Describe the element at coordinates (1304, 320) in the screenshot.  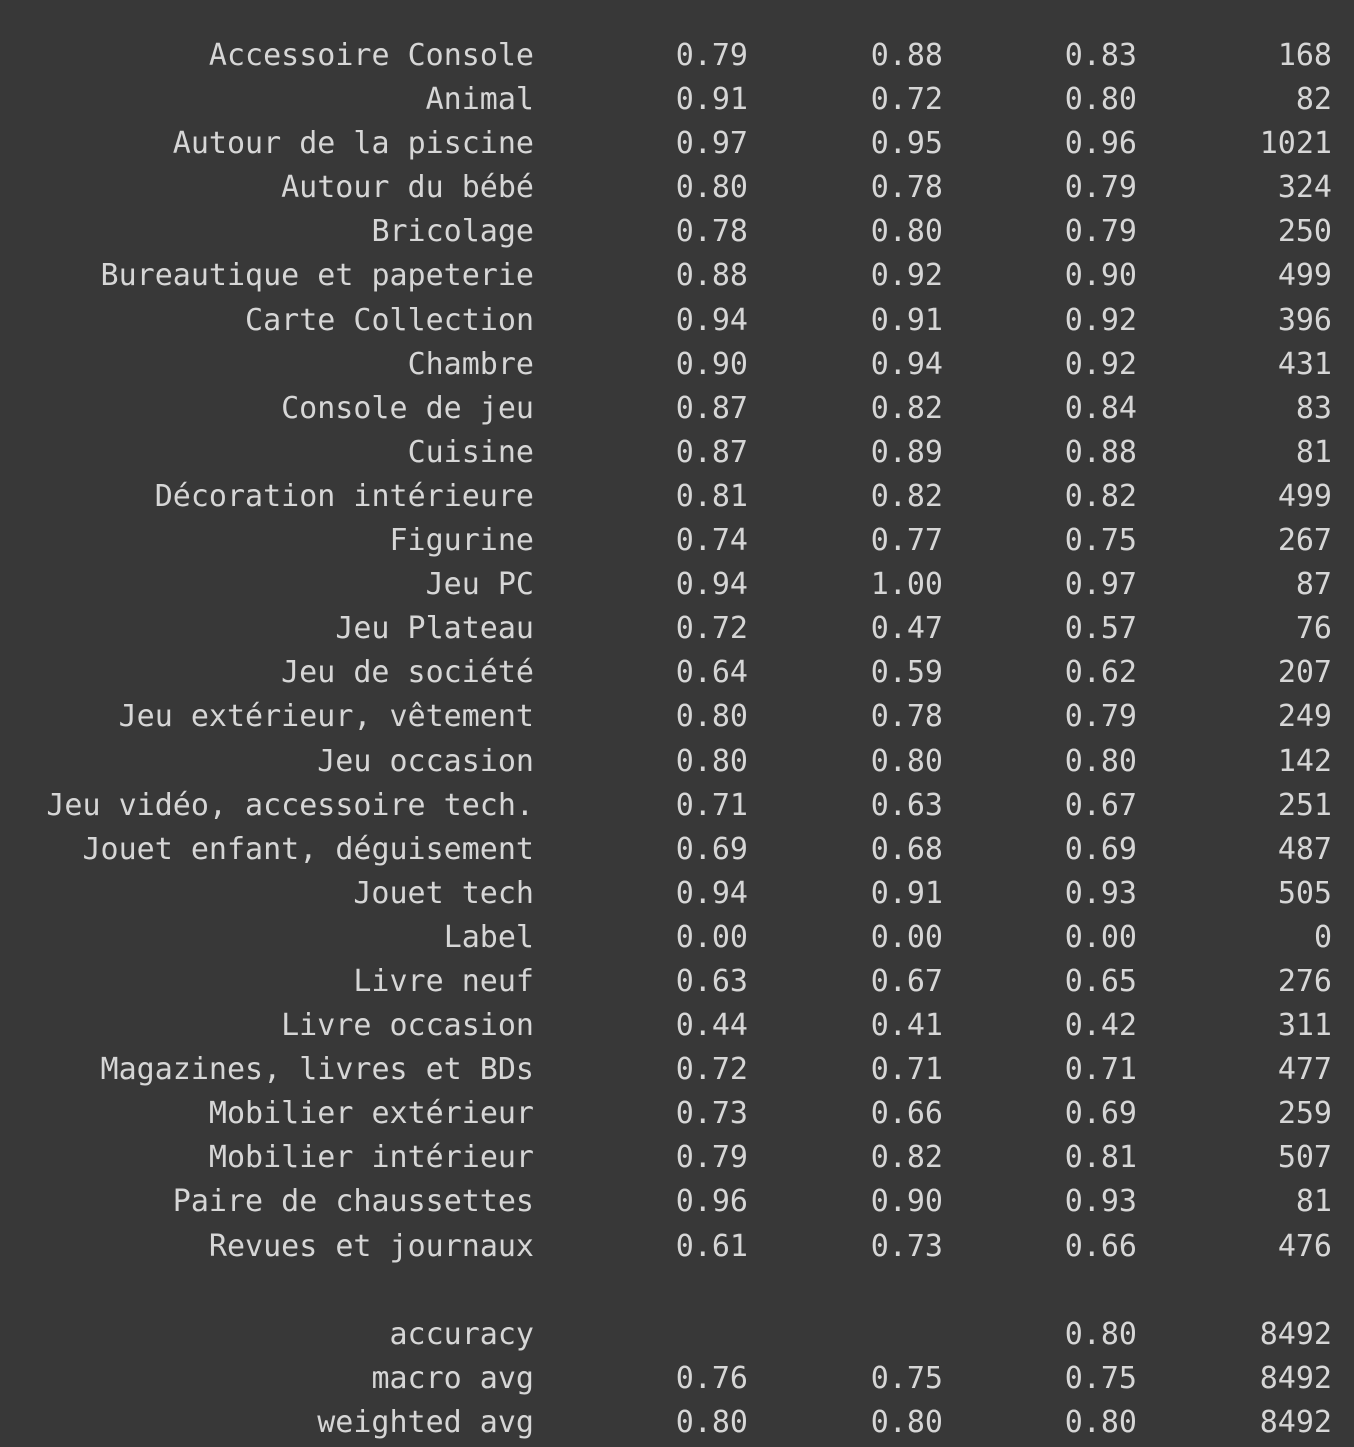
I see `support-value: 396` at that location.